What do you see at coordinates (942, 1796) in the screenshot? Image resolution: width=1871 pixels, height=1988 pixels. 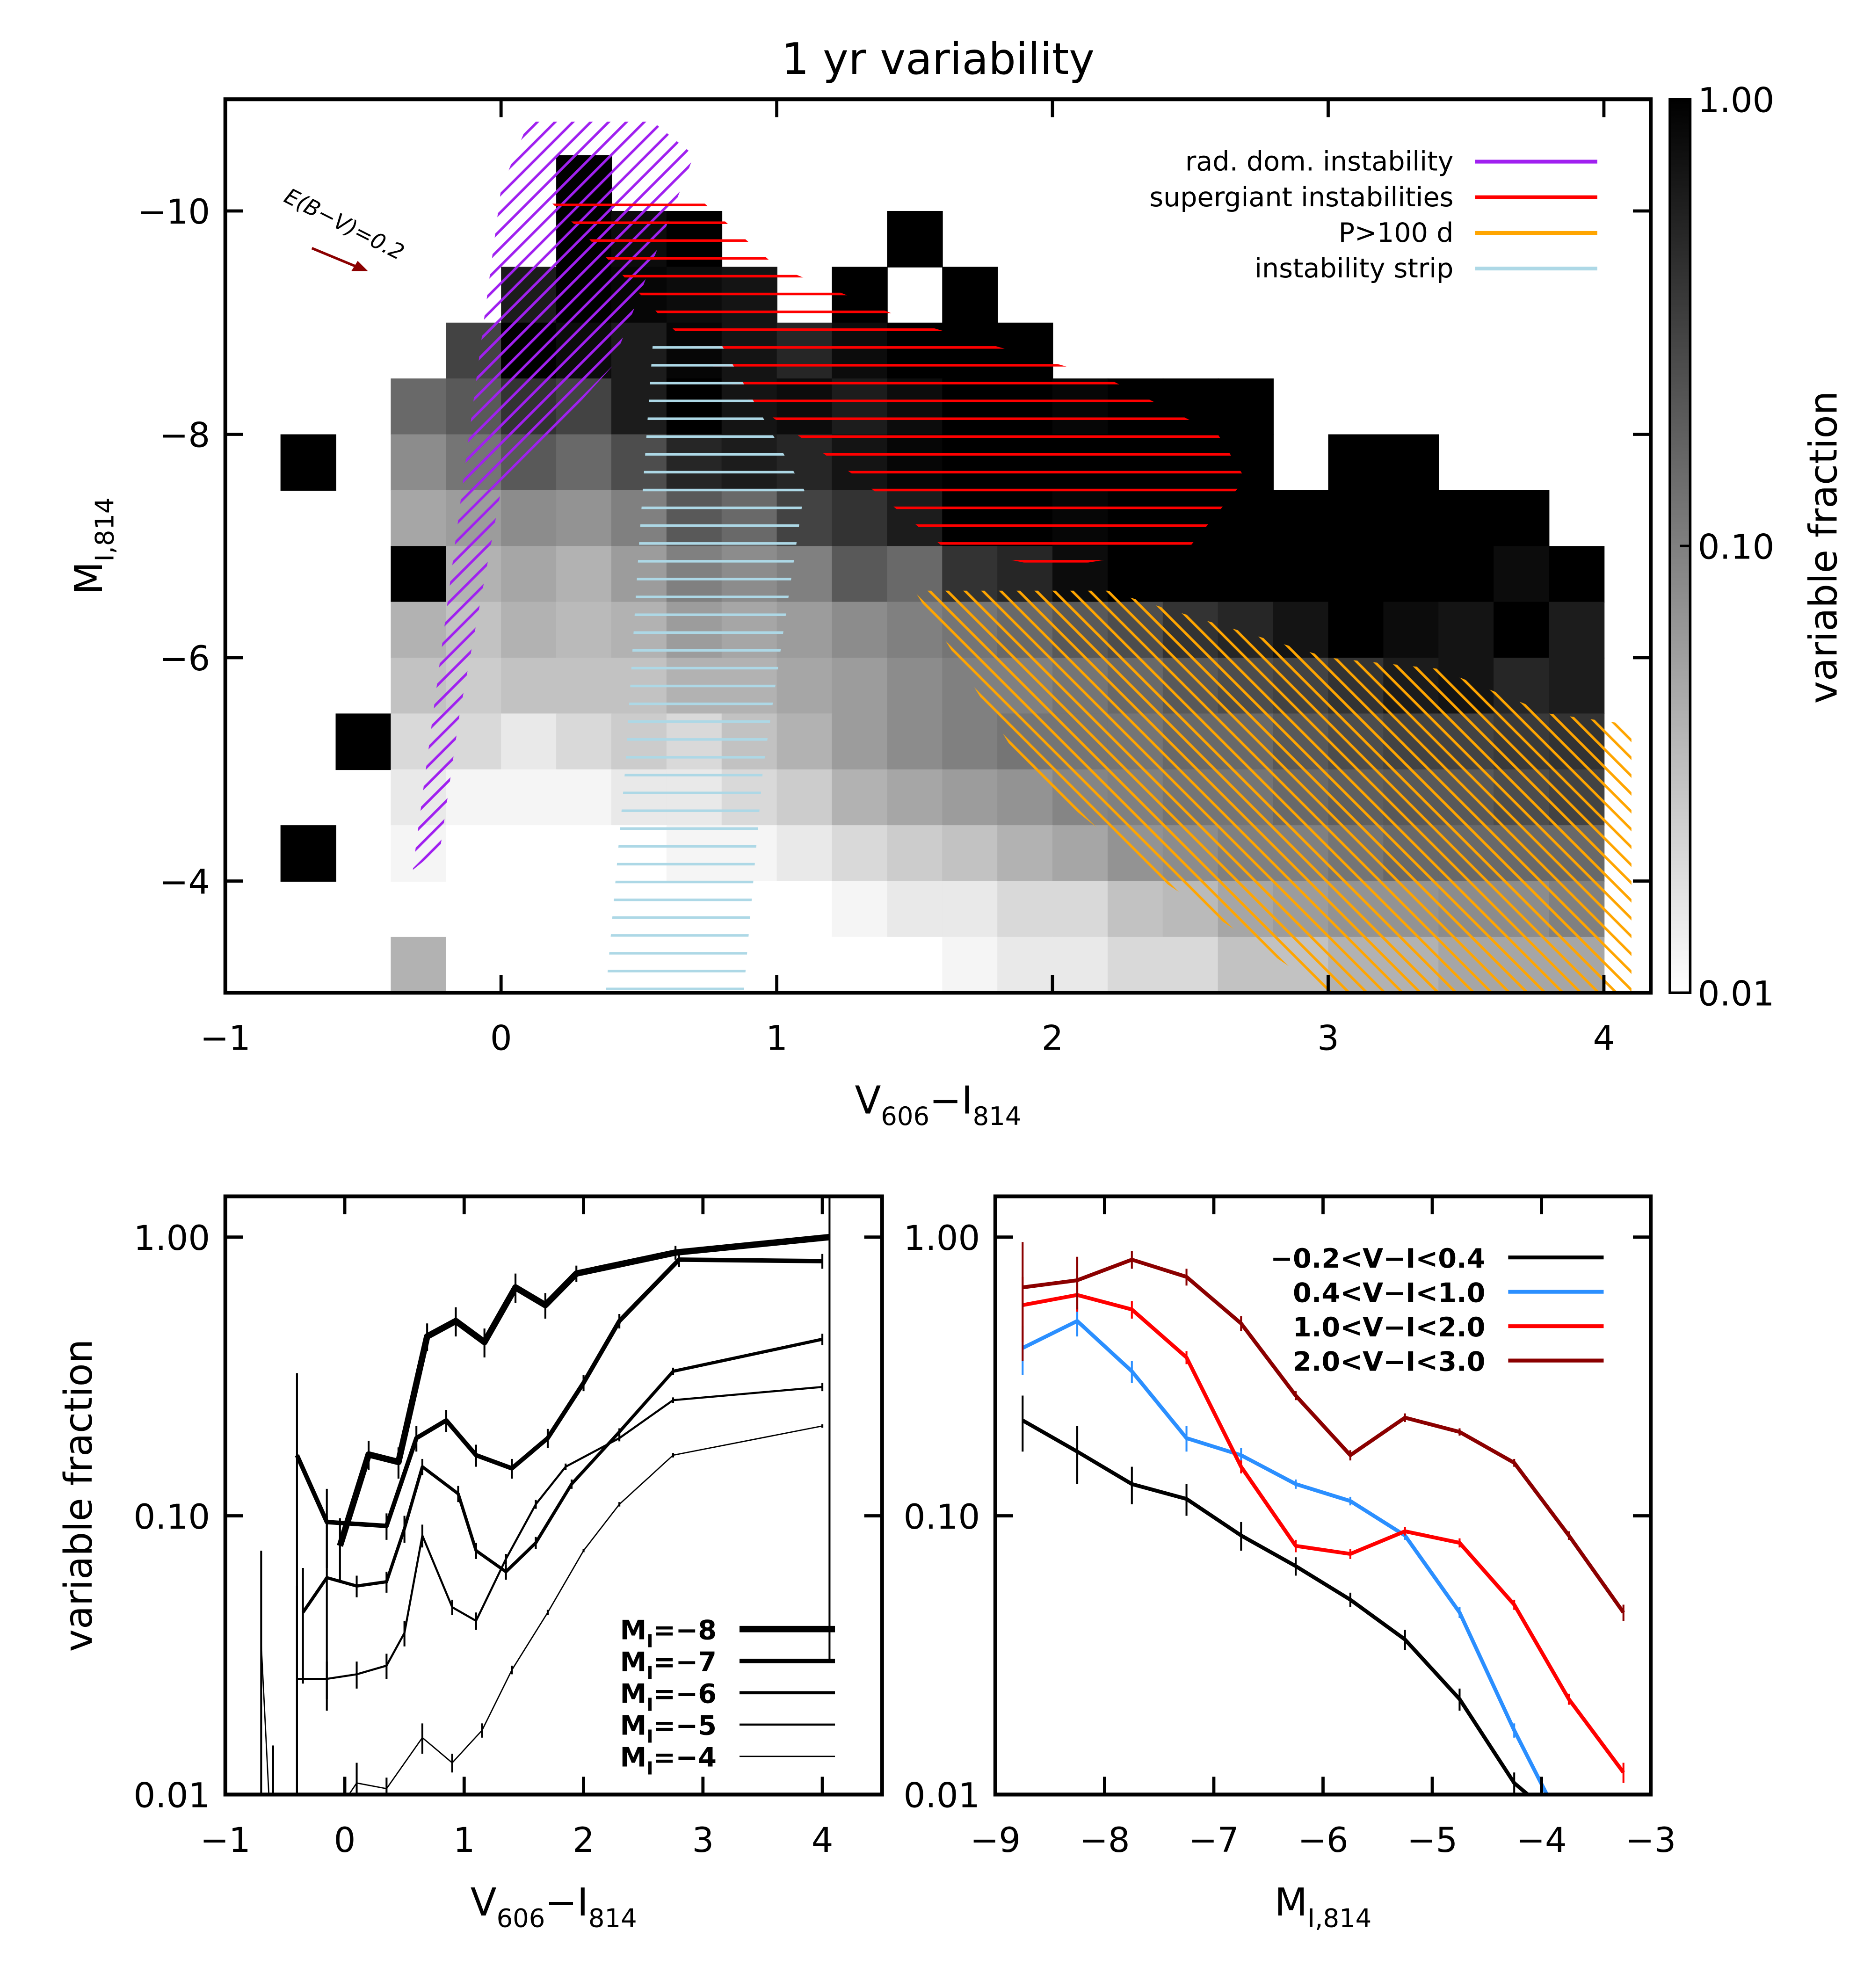 I see `y-tick-label: 0.01` at bounding box center [942, 1796].